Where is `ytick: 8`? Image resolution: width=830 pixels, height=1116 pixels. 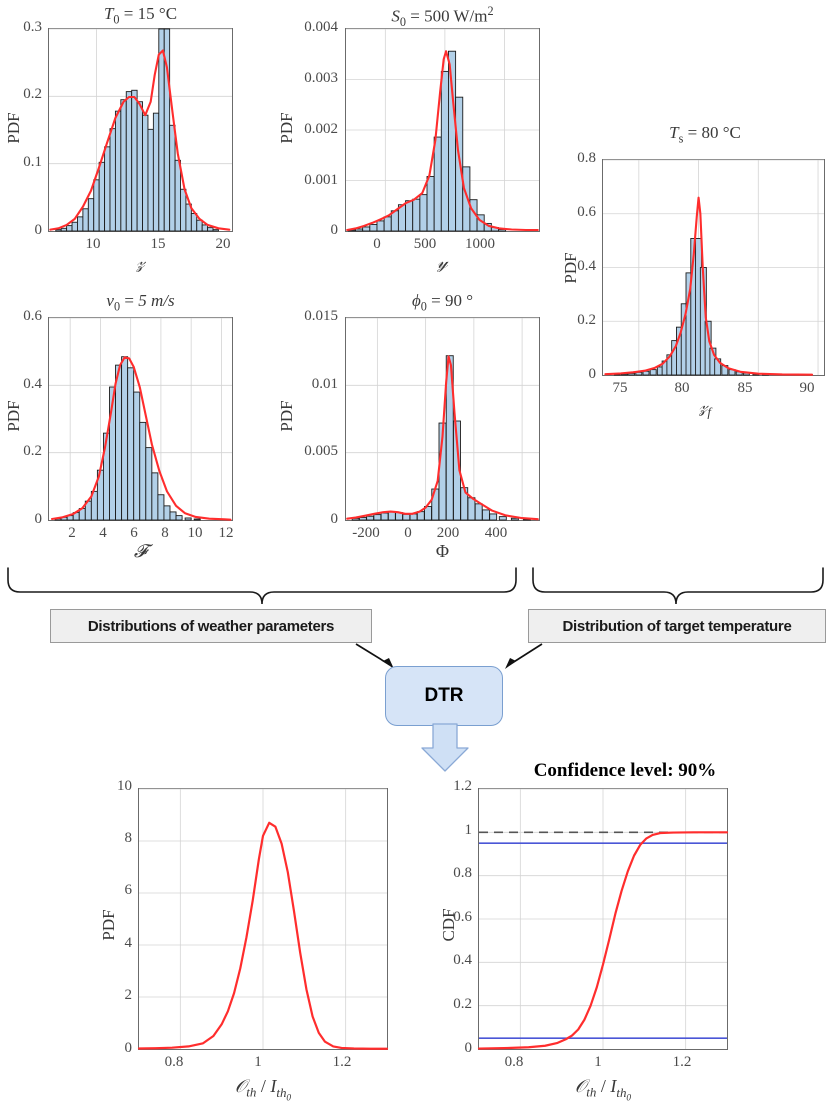
ytick: 8 is located at coordinates (128, 838).